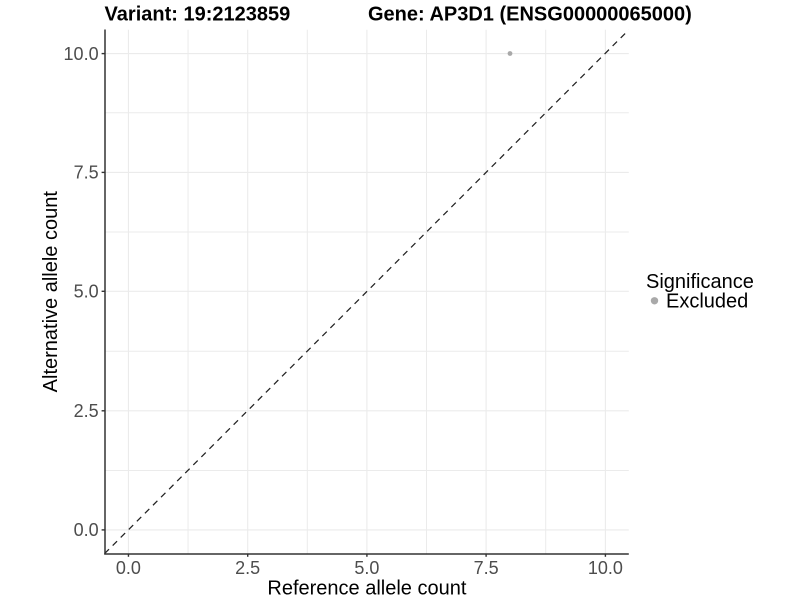 This screenshot has height=600, width=800. What do you see at coordinates (530, 15) in the screenshot?
I see `svg-text: Gene: AP3D1 (ENSG00000065000)` at bounding box center [530, 15].